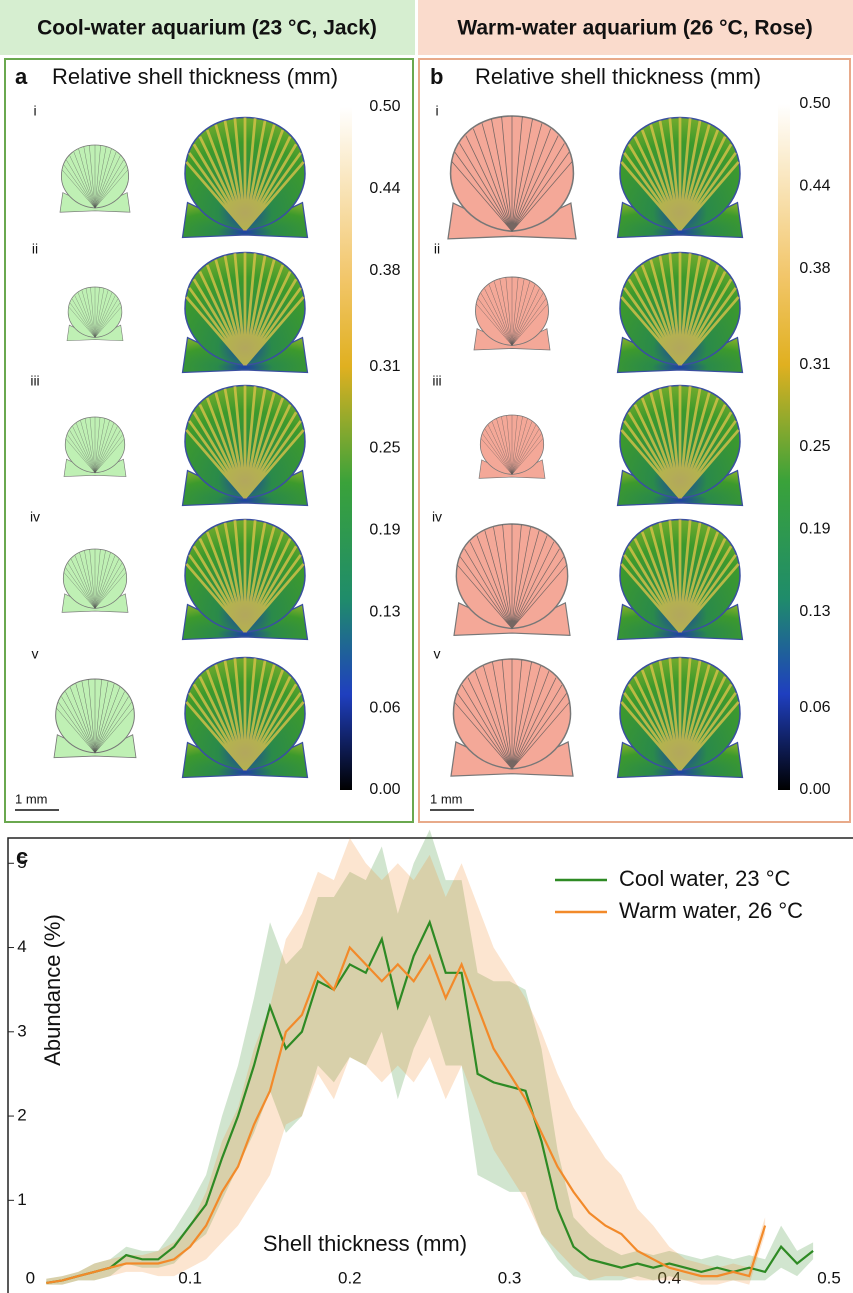 This screenshot has height=1293, width=853. Describe the element at coordinates (35, 517) in the screenshot. I see `row-label: iv` at that location.